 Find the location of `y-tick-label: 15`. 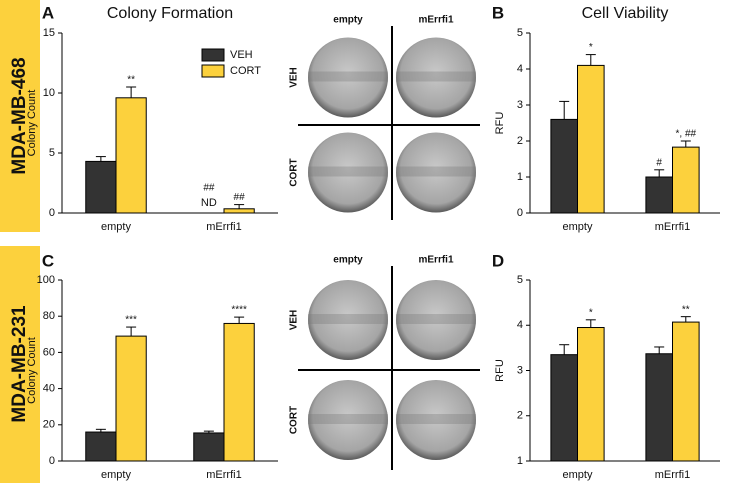

y-tick-label: 15 is located at coordinates (49, 33).